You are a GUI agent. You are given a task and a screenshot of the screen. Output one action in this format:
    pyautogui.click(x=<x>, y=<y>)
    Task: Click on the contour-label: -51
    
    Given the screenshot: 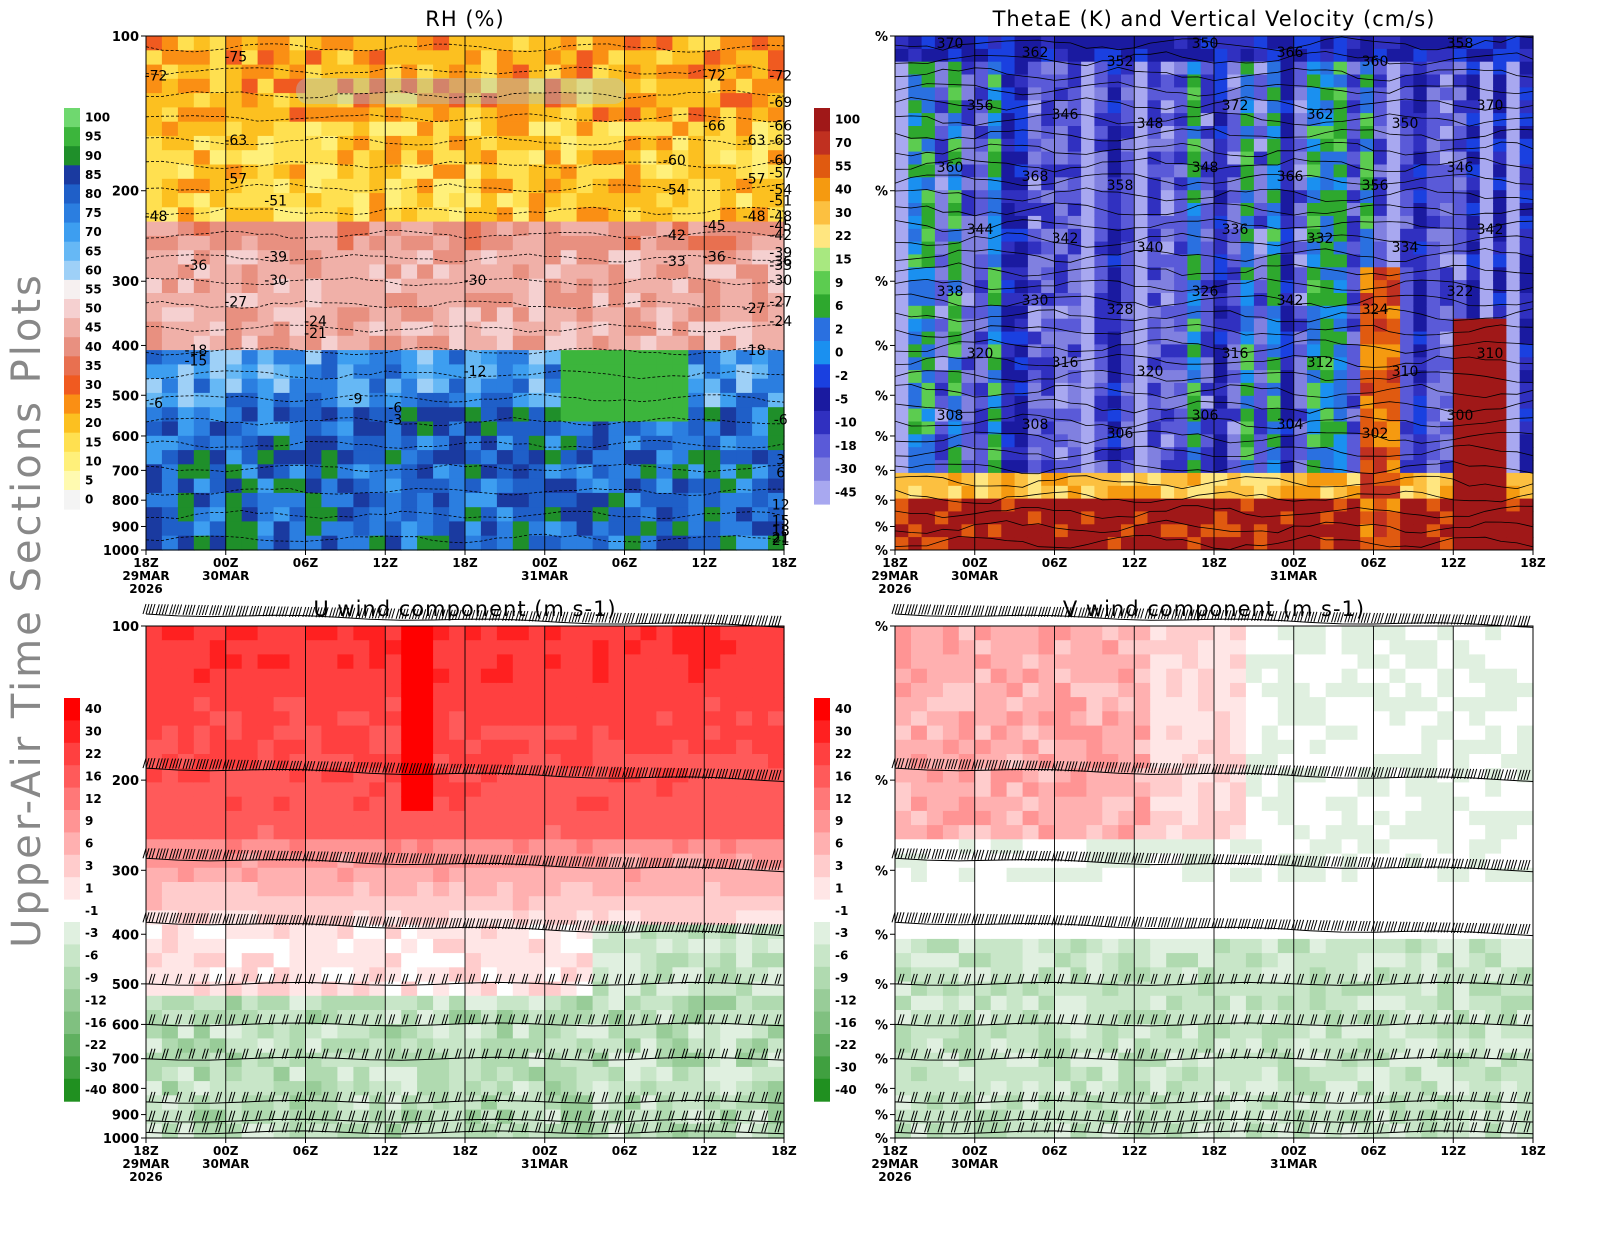 What is the action you would take?
    pyautogui.click(x=275, y=202)
    